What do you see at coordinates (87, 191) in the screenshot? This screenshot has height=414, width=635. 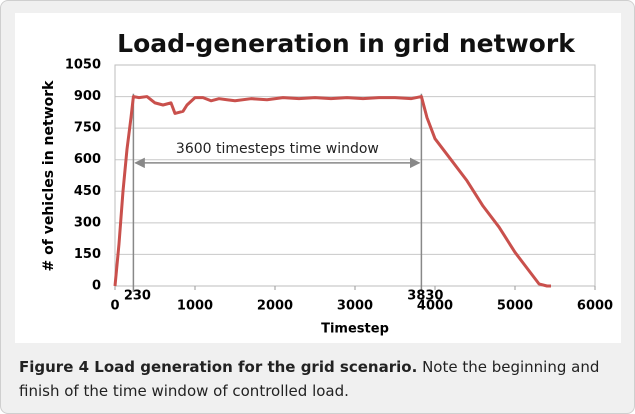 I see `y-tick-label: 450` at bounding box center [87, 191].